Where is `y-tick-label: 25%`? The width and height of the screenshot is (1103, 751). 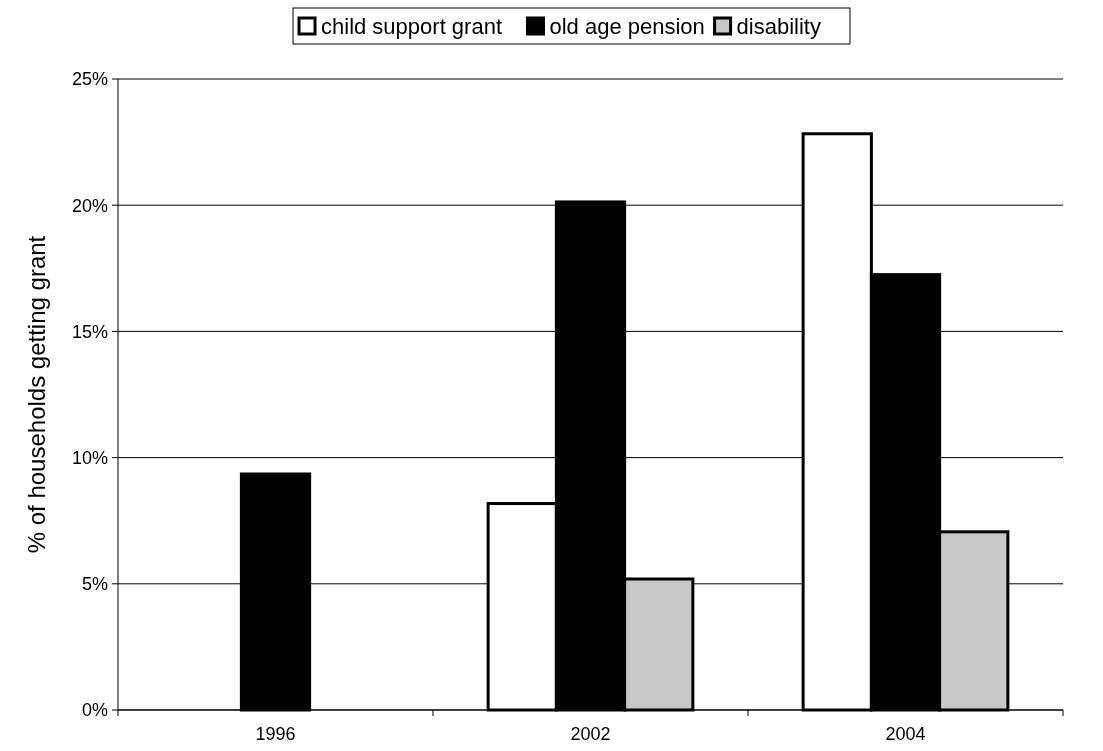
y-tick-label: 25% is located at coordinates (89, 79).